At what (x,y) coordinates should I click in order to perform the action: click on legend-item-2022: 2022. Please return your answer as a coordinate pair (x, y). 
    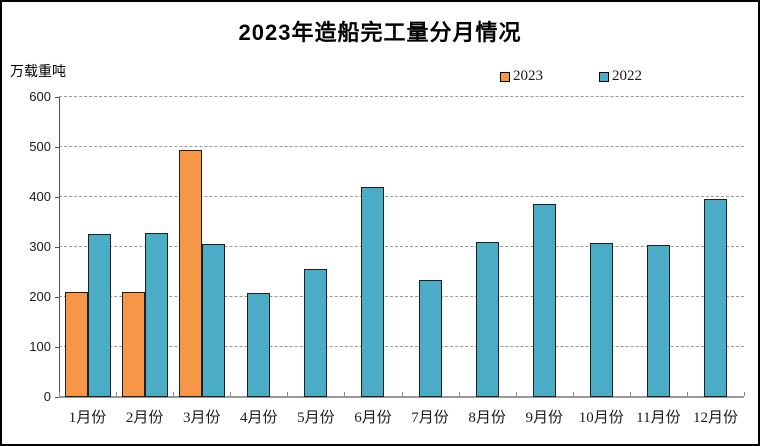
    Looking at the image, I should click on (620, 76).